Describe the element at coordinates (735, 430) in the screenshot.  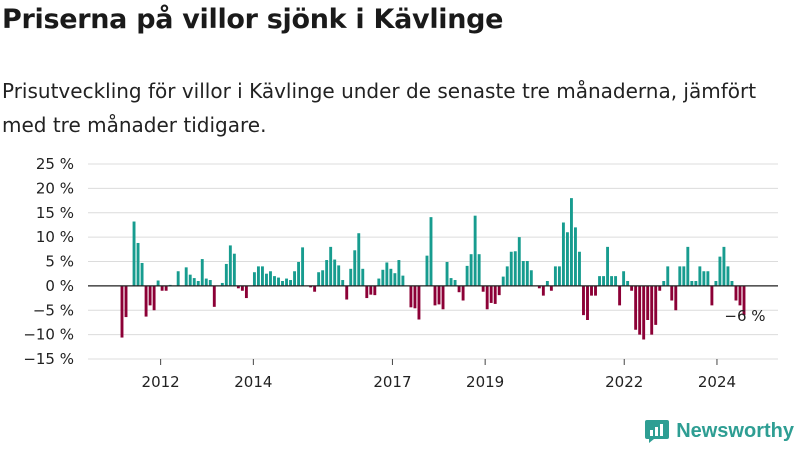
I see `brand-name: Newsworthy` at that location.